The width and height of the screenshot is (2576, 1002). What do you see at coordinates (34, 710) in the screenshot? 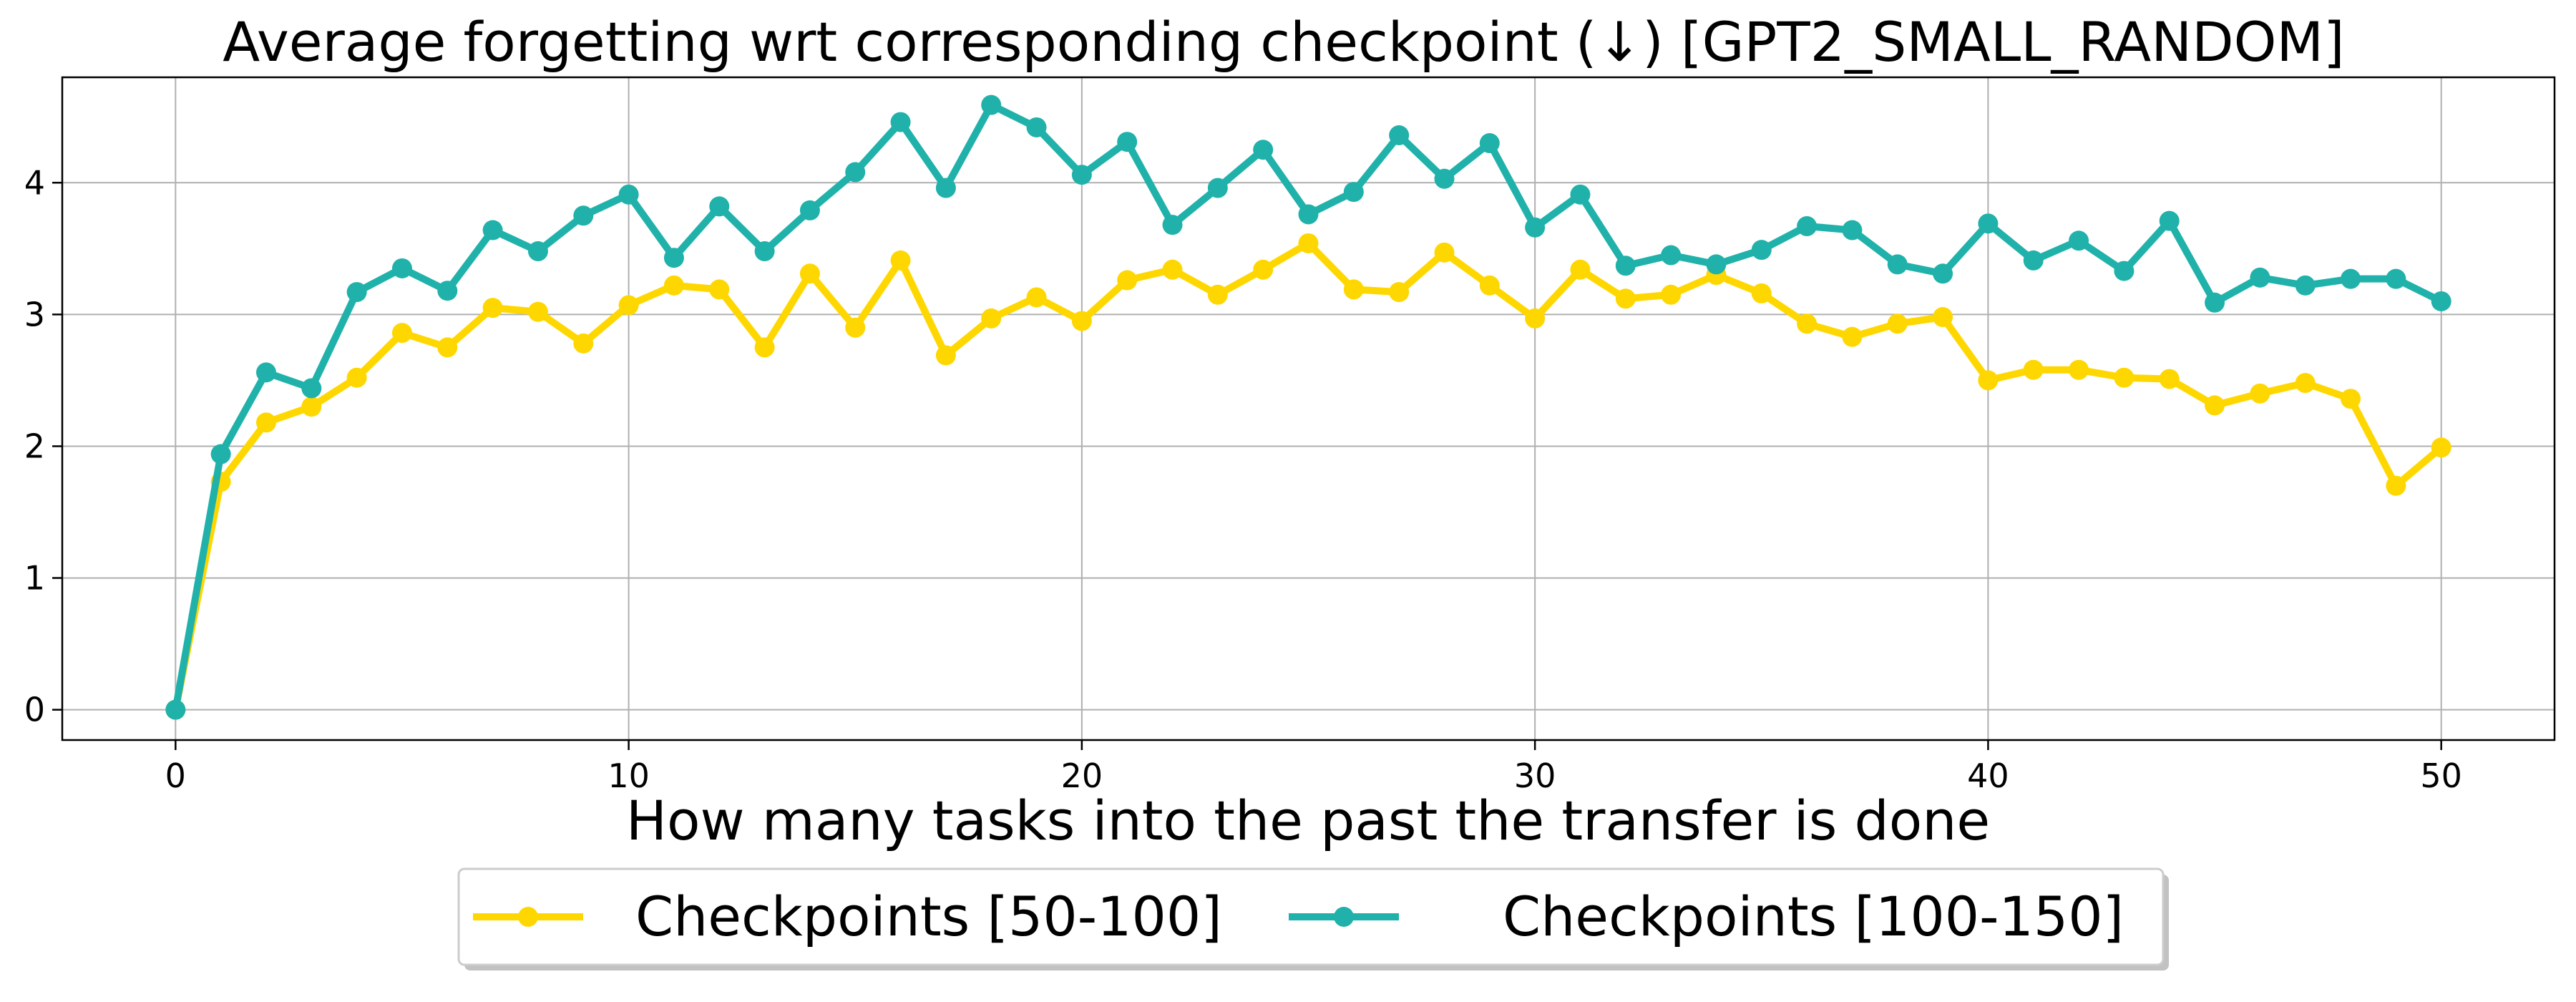
I see `y-tick-label: 0` at bounding box center [34, 710].